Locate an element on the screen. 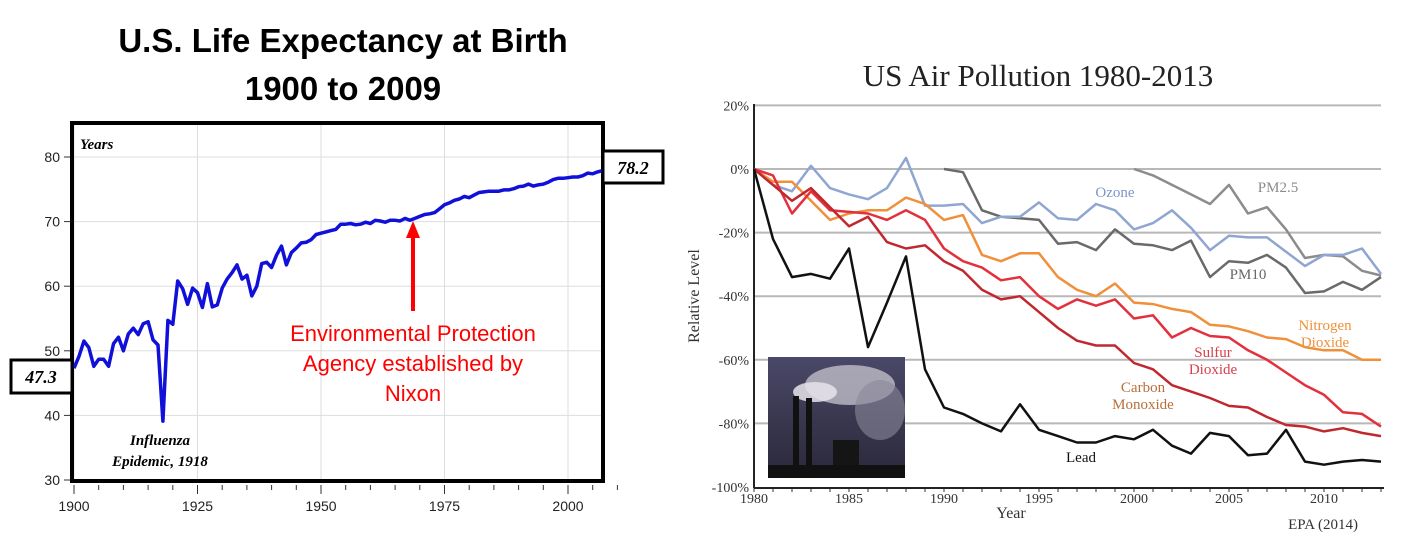 This screenshot has width=1424, height=547. end-value-box is located at coordinates (633, 167).